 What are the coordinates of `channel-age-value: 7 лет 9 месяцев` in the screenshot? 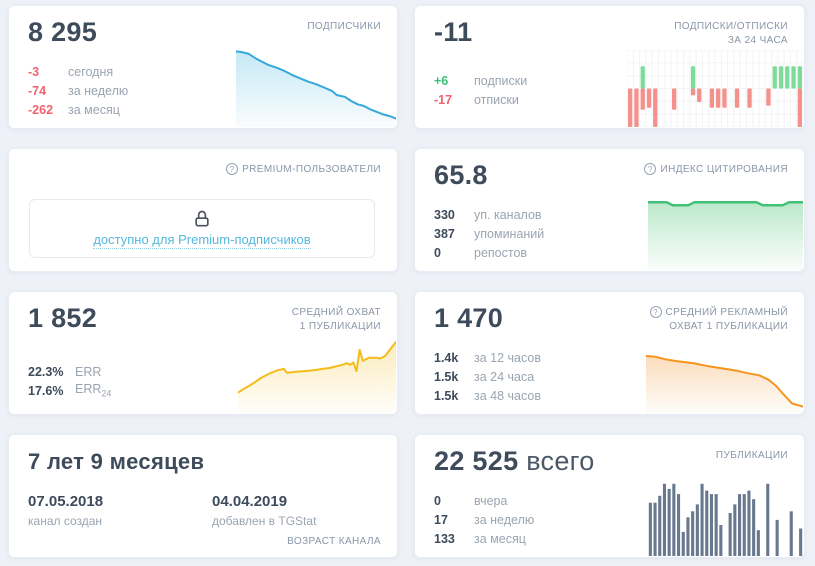 It's located at (116, 461).